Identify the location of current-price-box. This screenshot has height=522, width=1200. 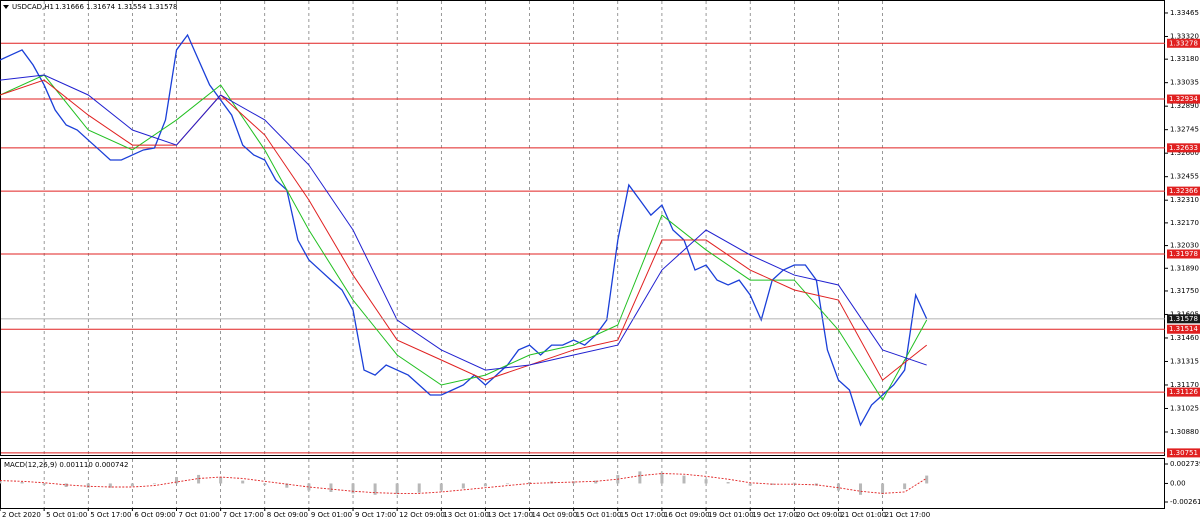
(1183, 319).